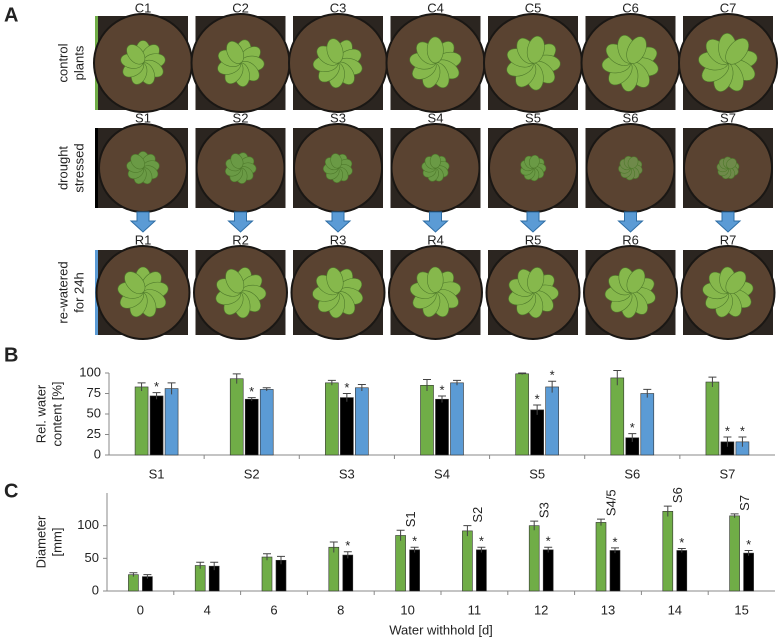 The image size is (780, 639). I want to click on x-tick-label: 15, so click(741, 609).